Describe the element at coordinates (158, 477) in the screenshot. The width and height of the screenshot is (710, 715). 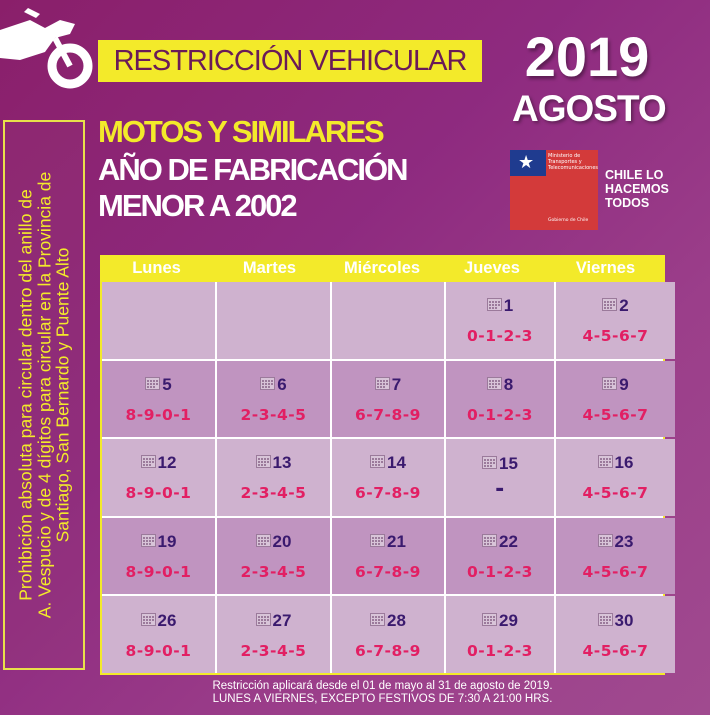
I see `calendar-cell: 12 8-9-0-1` at that location.